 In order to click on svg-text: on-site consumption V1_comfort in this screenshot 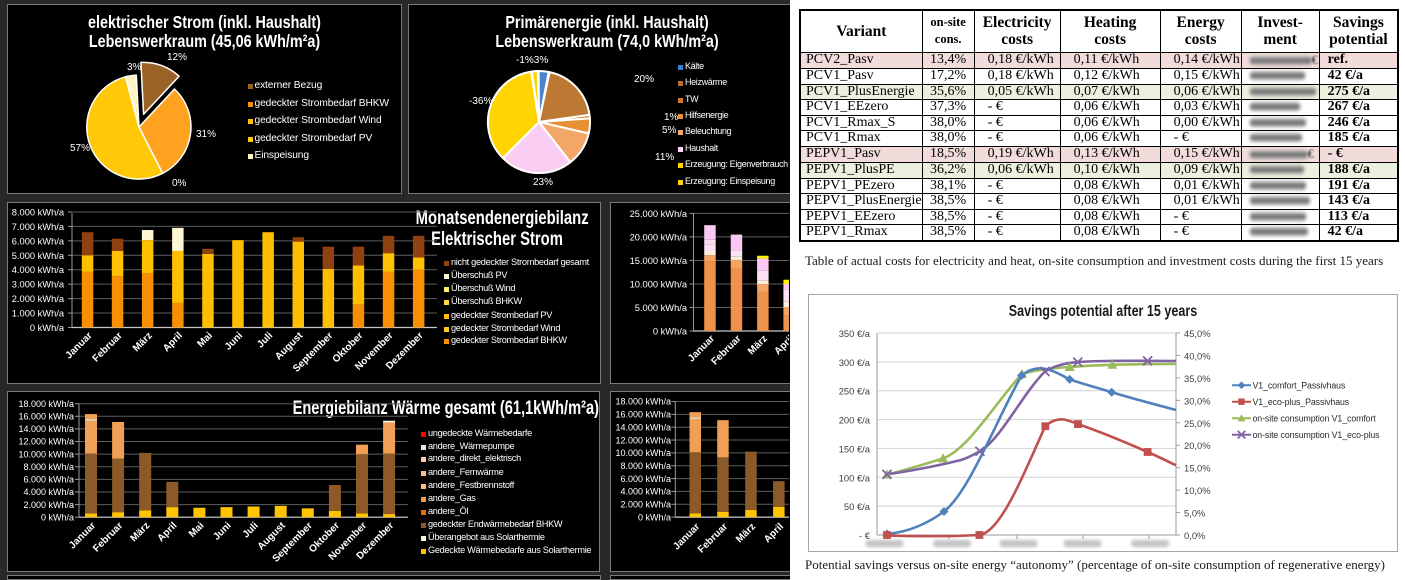, I will do `click(1315, 419)`.